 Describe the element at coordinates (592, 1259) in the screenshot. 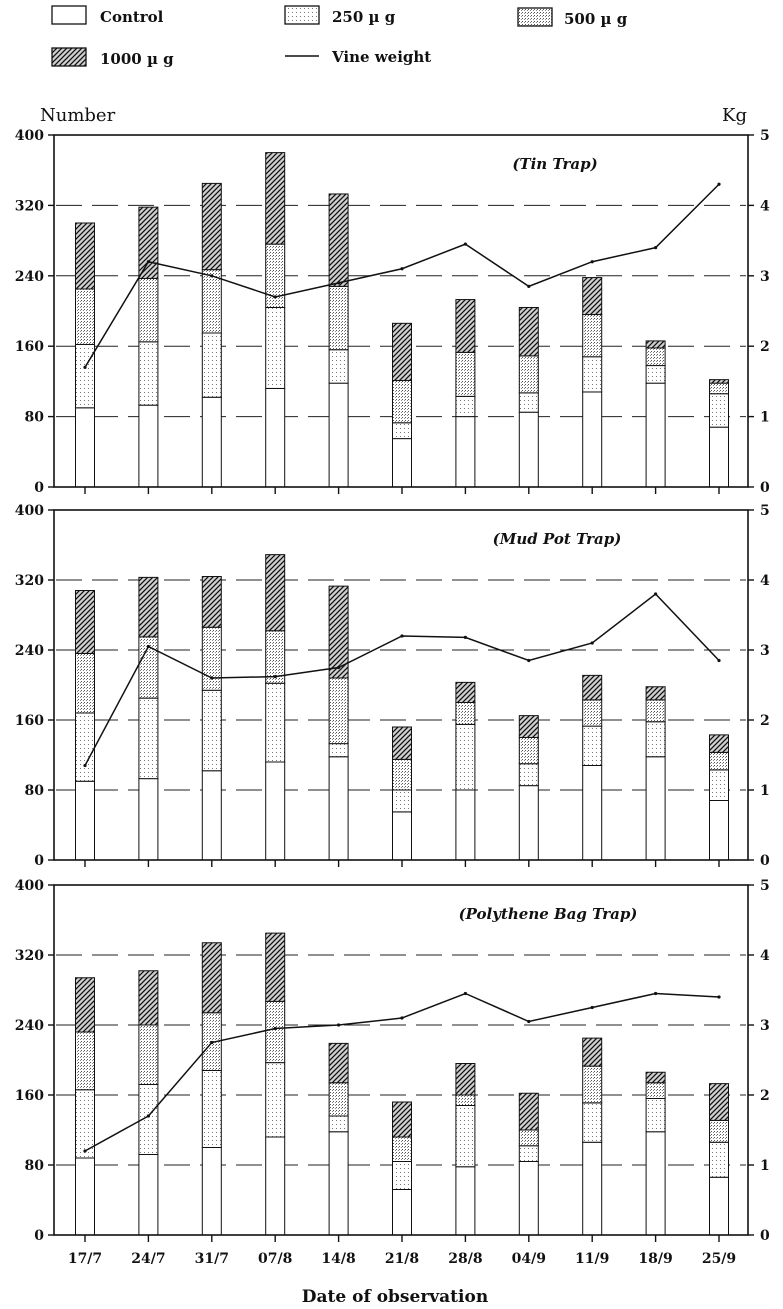

I see `x-tick-label: 11/9` at that location.